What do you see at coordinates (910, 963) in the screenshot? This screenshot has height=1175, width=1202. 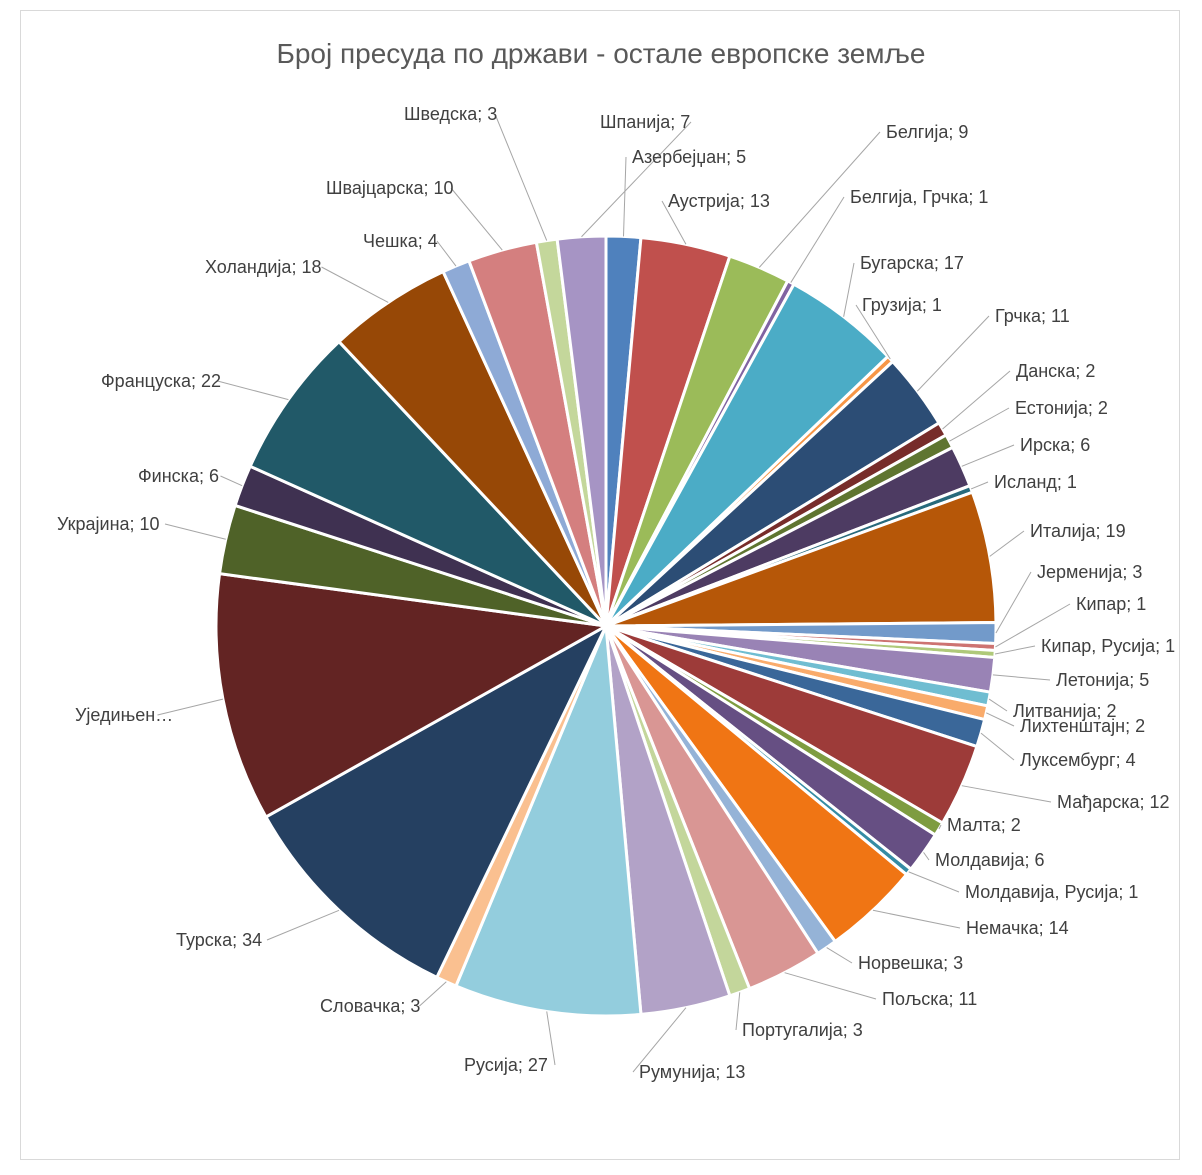 I see `data-label: Норвешка; 3` at bounding box center [910, 963].